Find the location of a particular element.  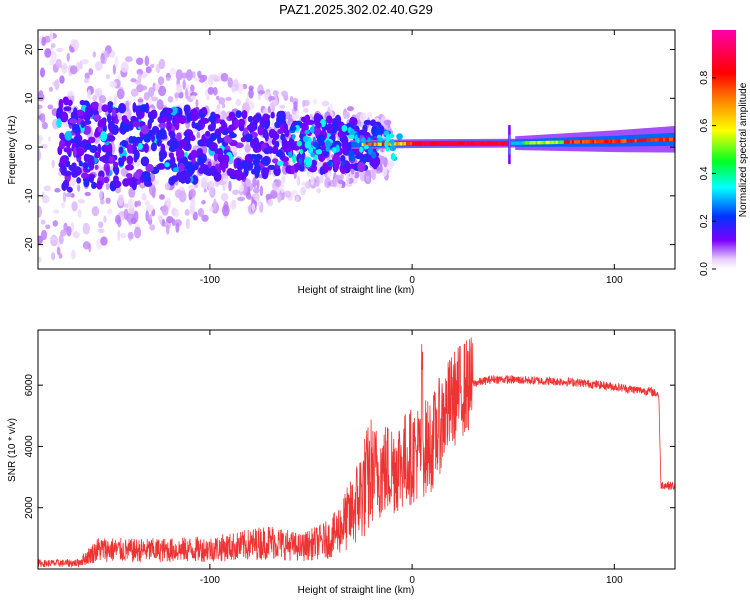

snr-y-label: SNR (10 * v/v) is located at coordinates (12, 450).